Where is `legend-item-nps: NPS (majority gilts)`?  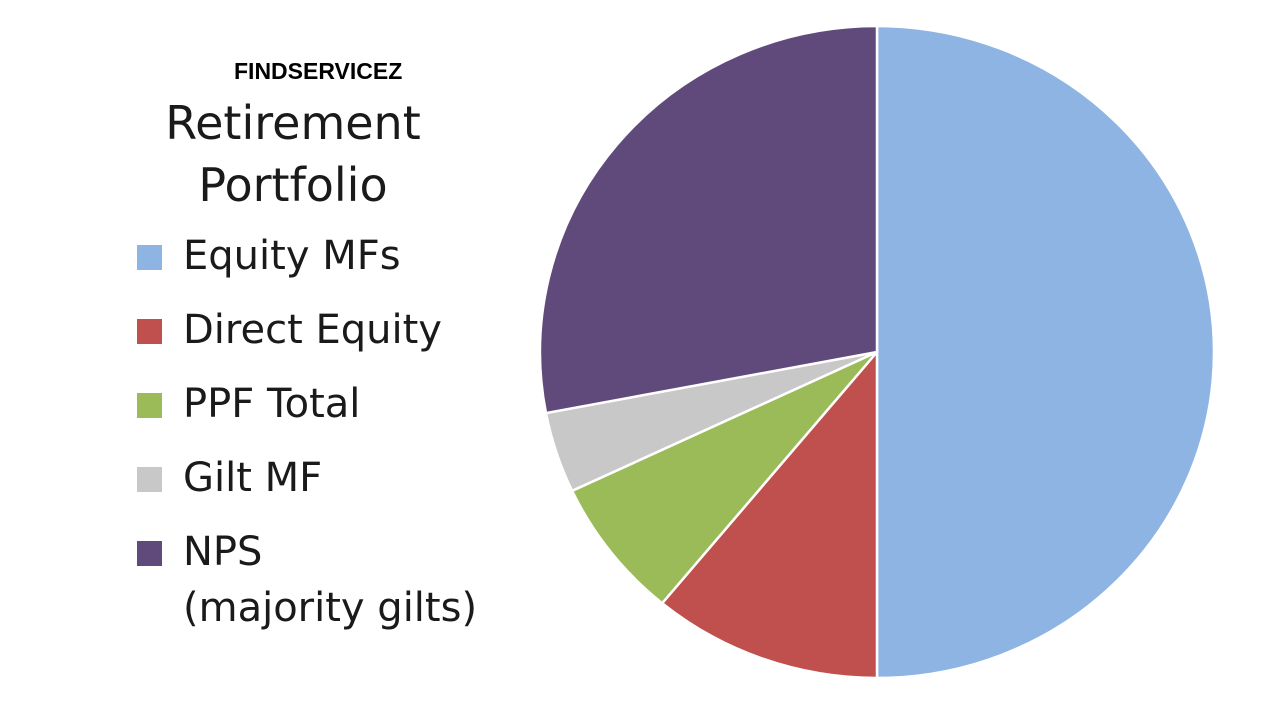
legend-item-nps: NPS (majority gilts) is located at coordinates (307, 577).